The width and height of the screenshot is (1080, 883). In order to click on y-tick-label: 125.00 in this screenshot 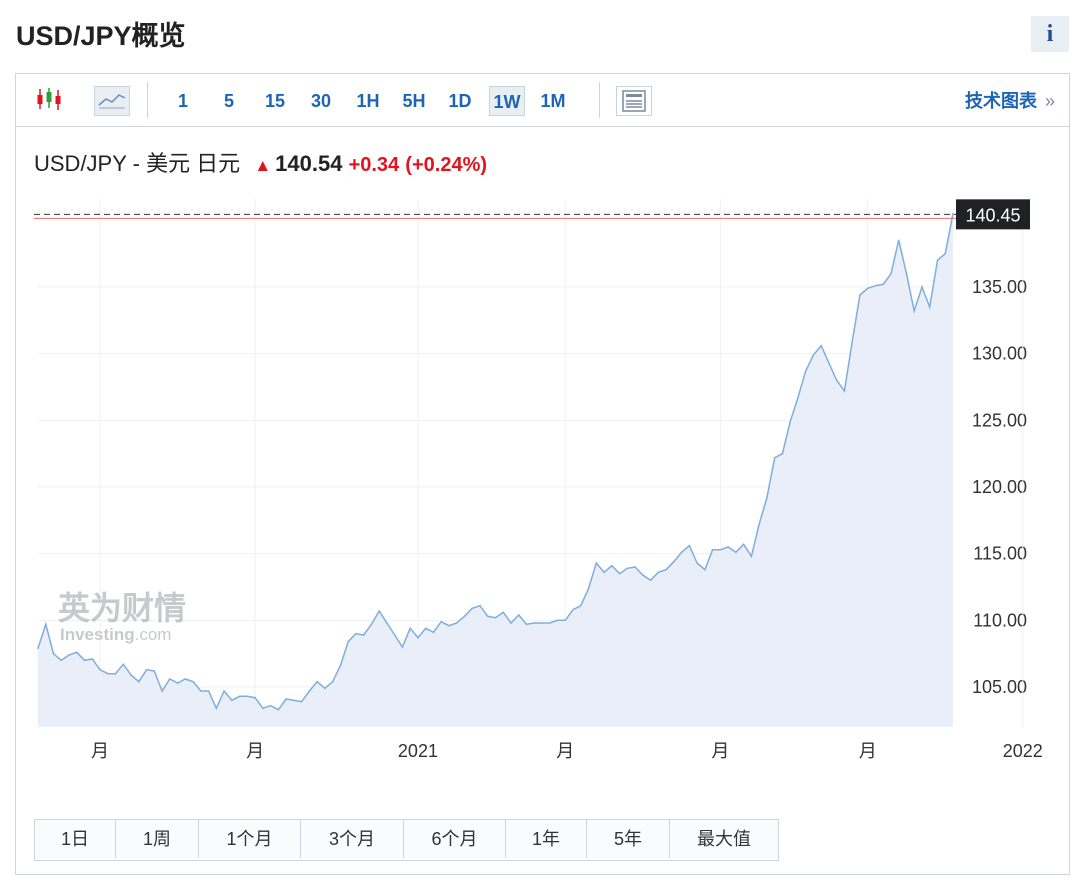, I will do `click(999, 420)`.